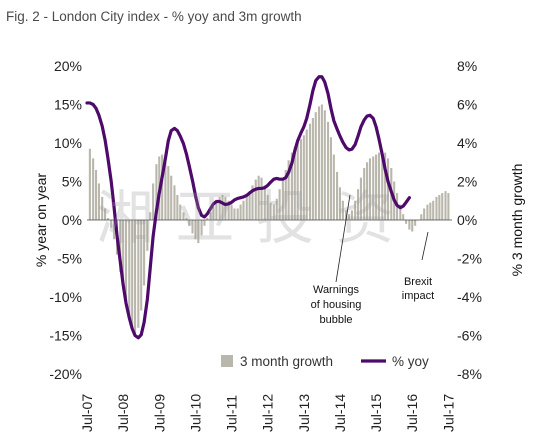 This screenshot has height=440, width=534. I want to click on x-tick-label: Jul-15, so click(376, 413).